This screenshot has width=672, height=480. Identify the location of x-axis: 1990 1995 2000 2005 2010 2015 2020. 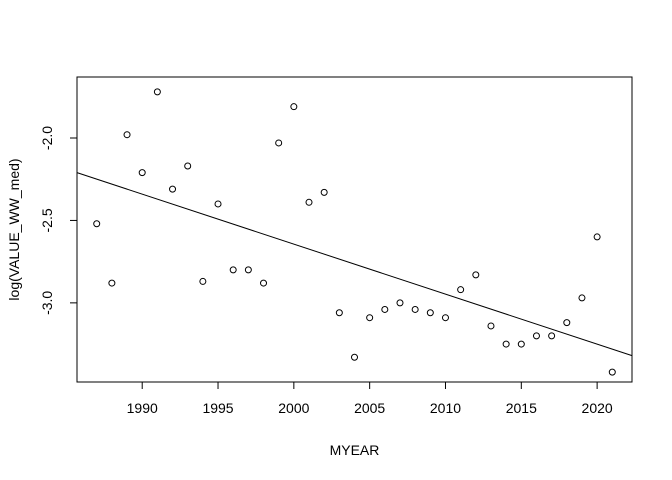
(370, 398).